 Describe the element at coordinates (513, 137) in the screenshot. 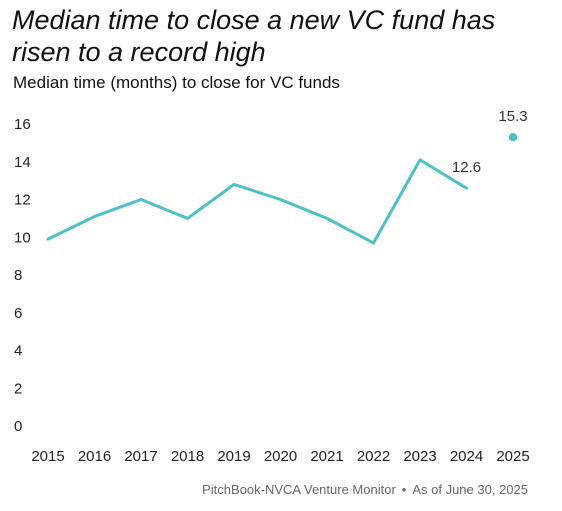

I see `data-point` at that location.